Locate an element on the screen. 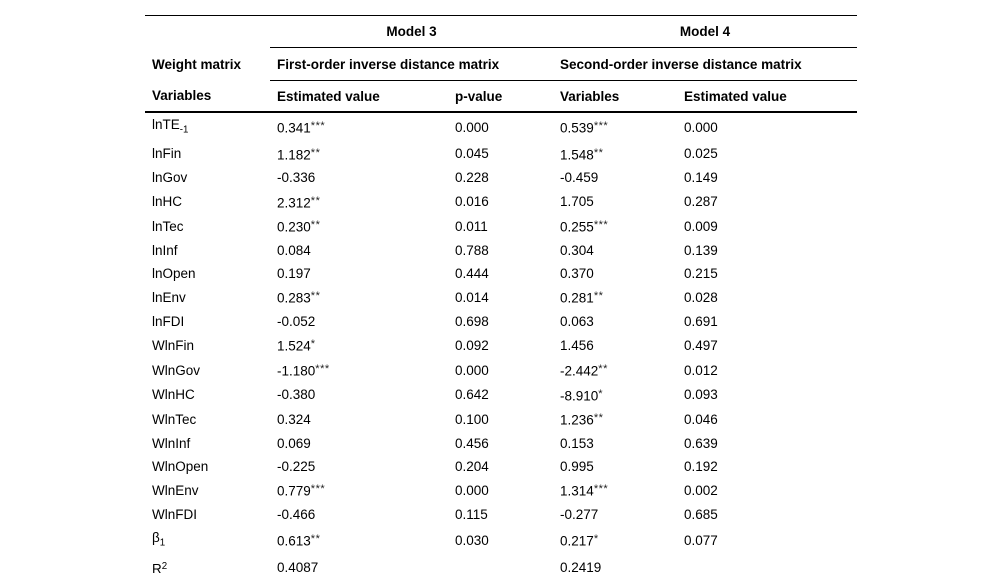 This screenshot has width=1000, height=573. estimated-value-m4-cell: 1.705 is located at coordinates (577, 202).